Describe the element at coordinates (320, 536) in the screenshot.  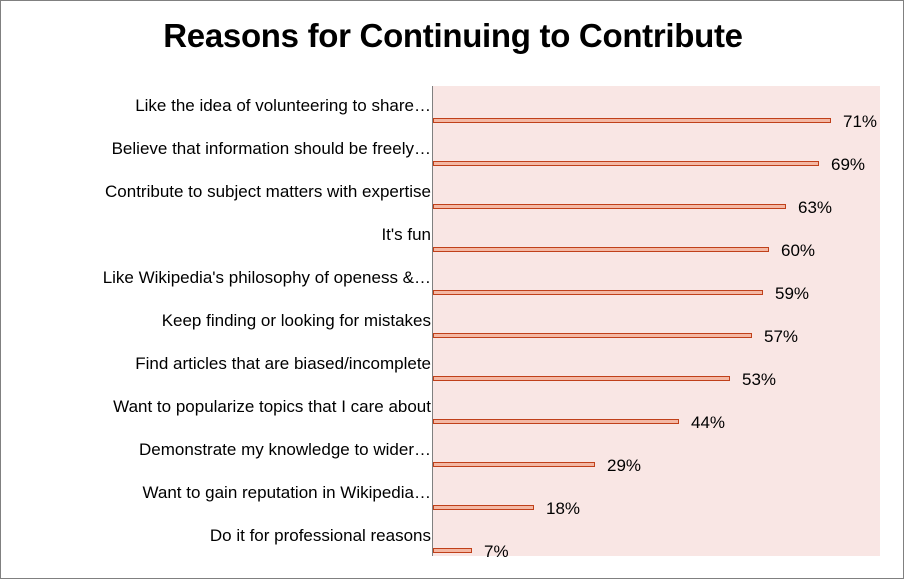
I see `category-label: Do it for professional reasons` at that location.